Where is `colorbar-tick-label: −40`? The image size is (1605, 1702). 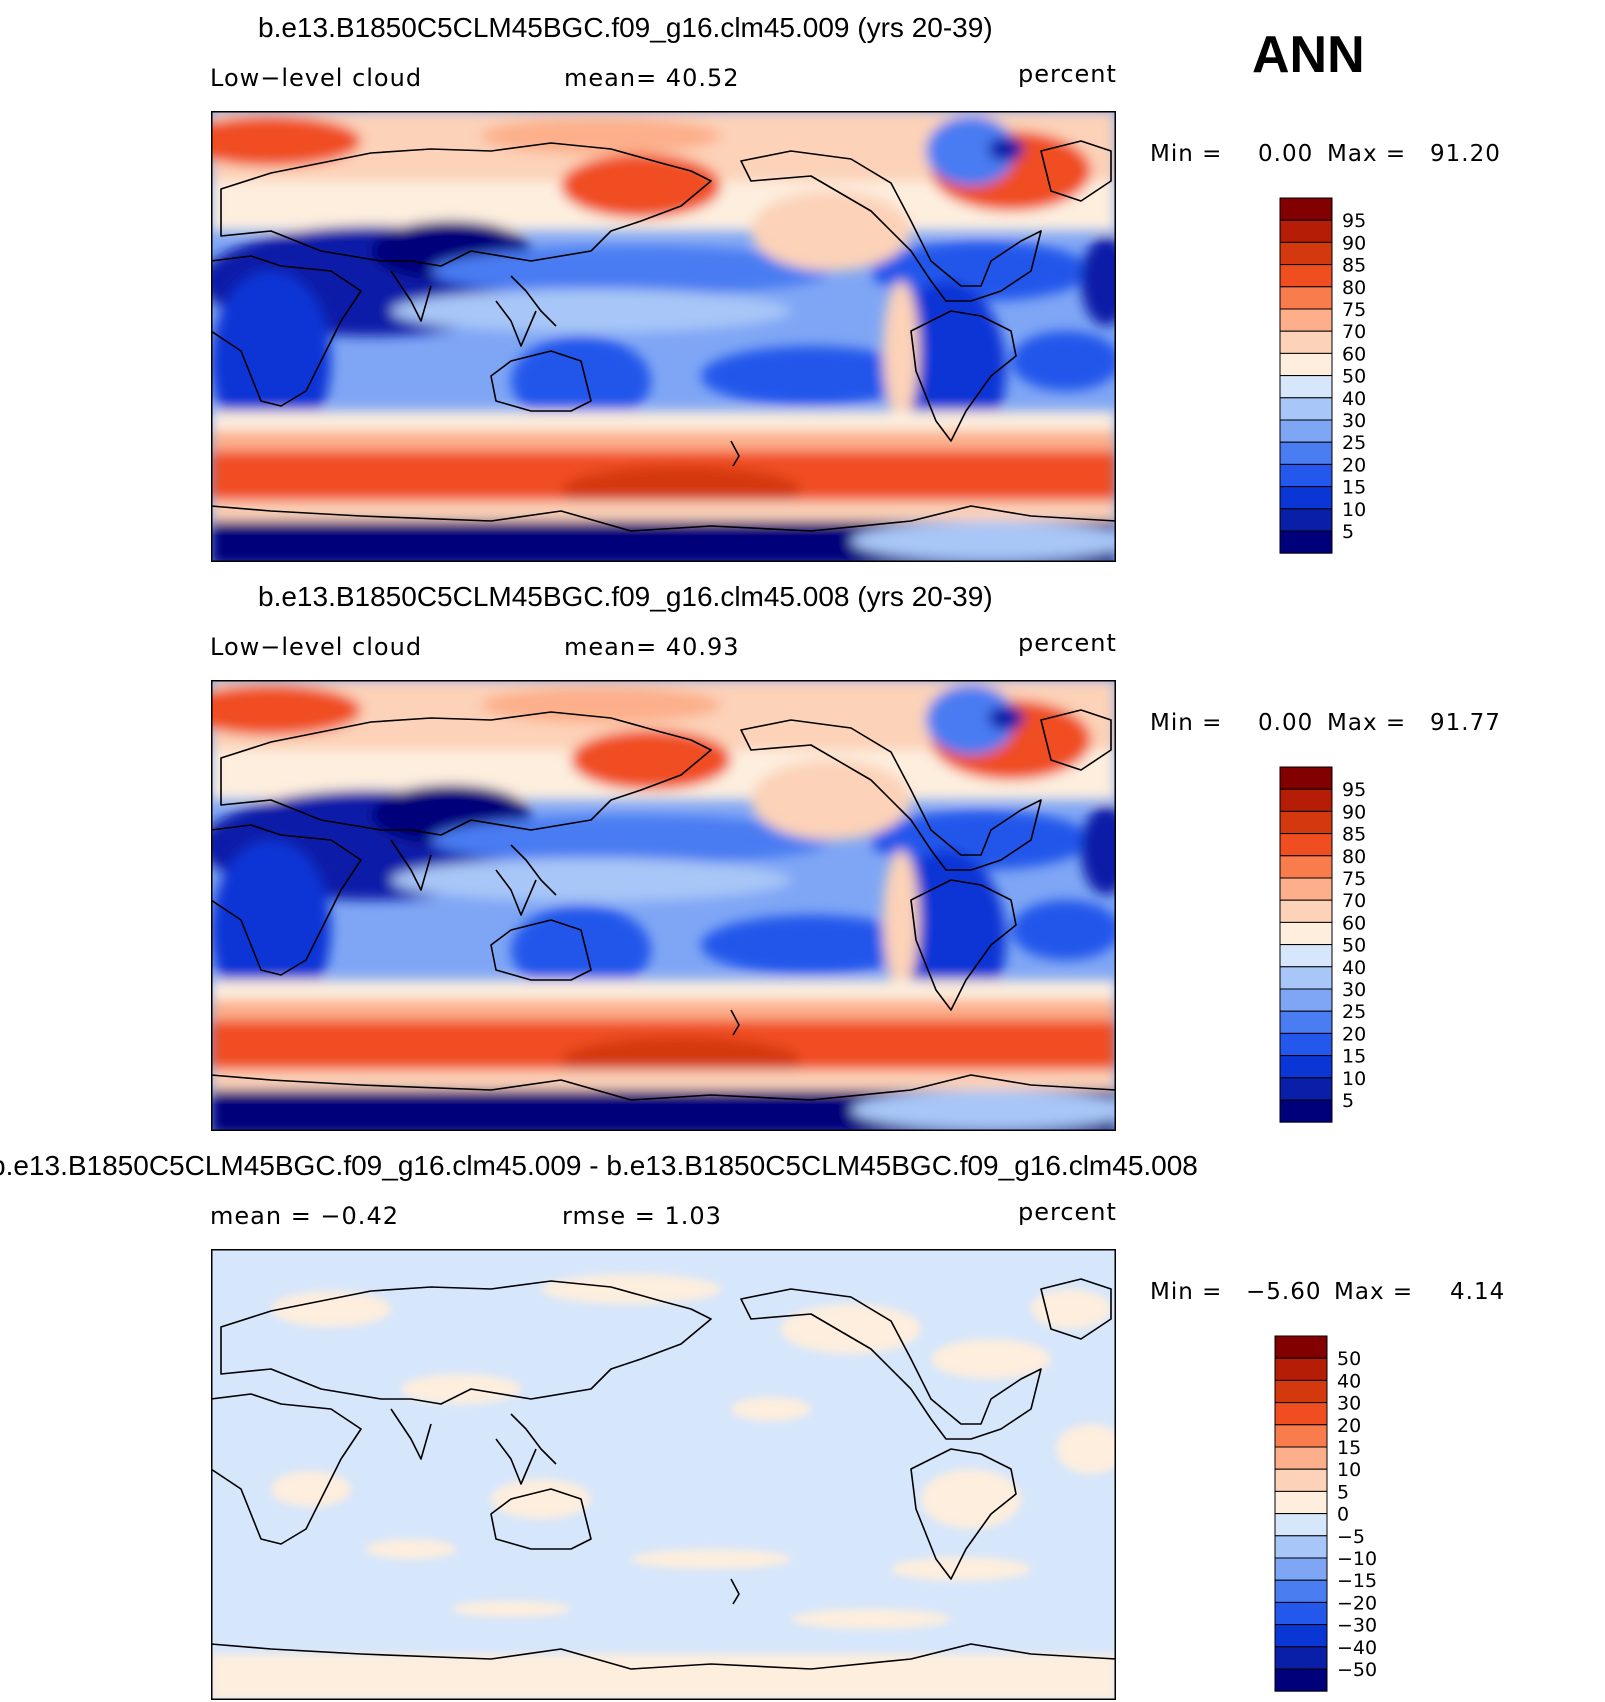
colorbar-tick-label: −40 is located at coordinates (1357, 1648).